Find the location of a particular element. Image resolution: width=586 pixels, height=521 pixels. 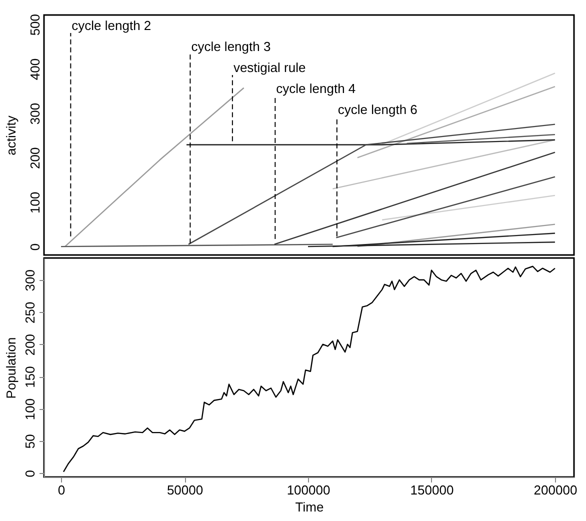

y-axis-title: Population is located at coordinates (11, 368).